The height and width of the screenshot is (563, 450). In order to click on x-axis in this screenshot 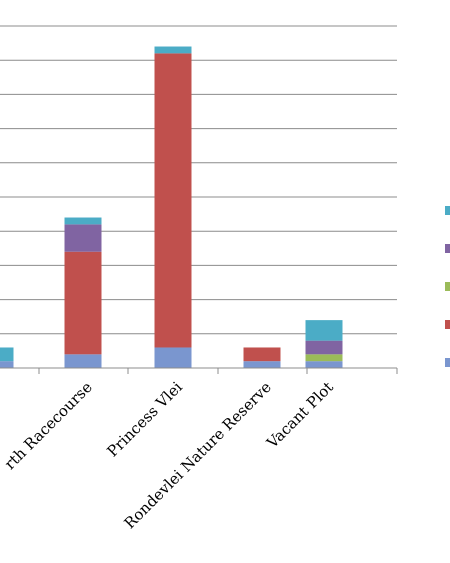, I will do `click(199, 370)`.